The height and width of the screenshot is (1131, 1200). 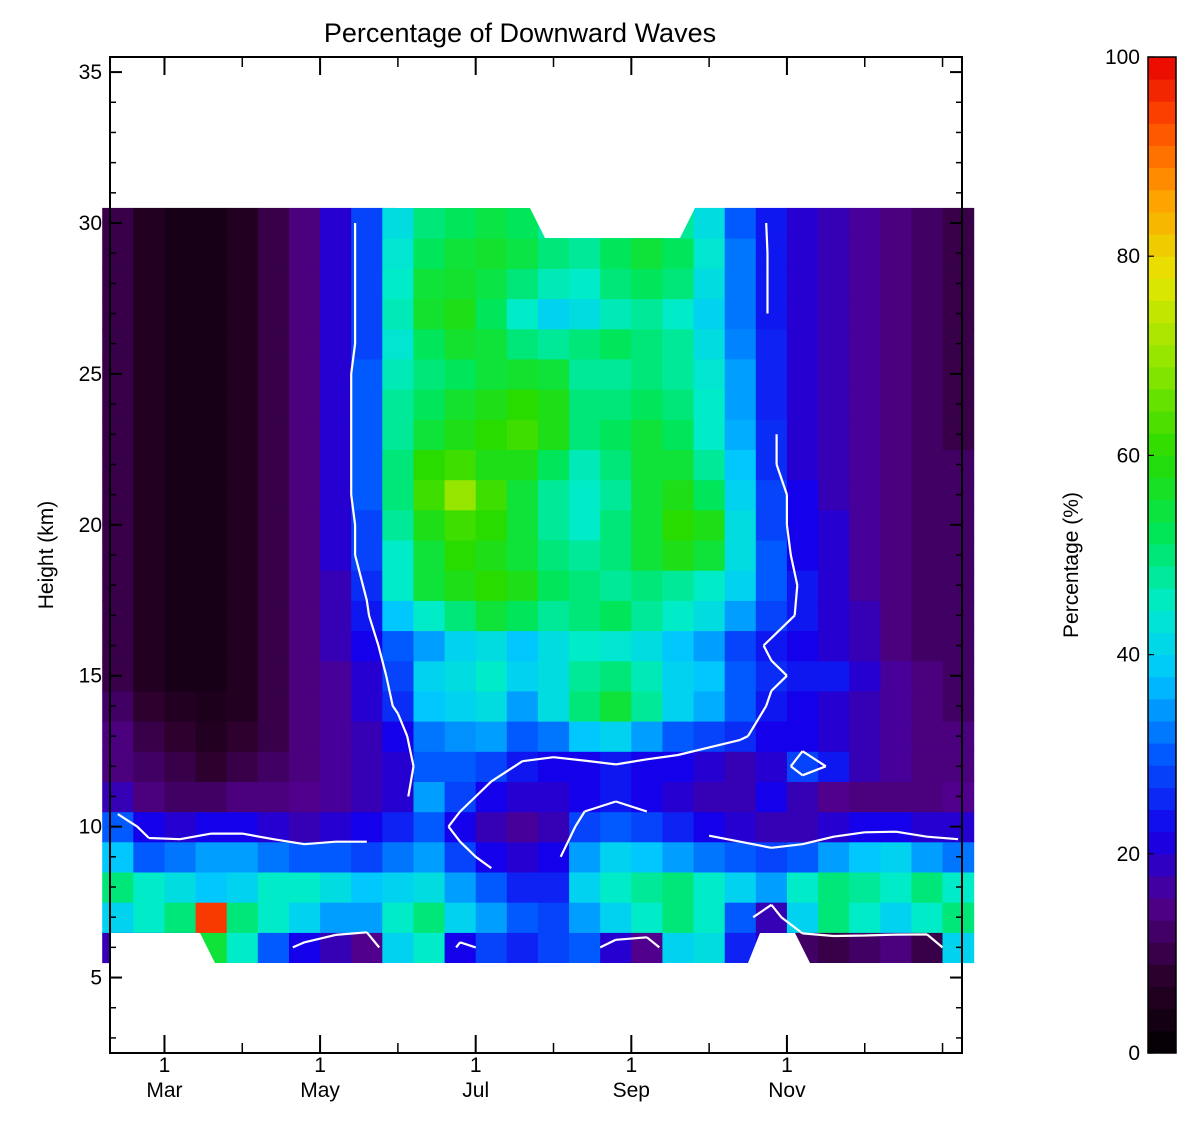 I want to click on mask-top-gap, so click(x=559, y=148).